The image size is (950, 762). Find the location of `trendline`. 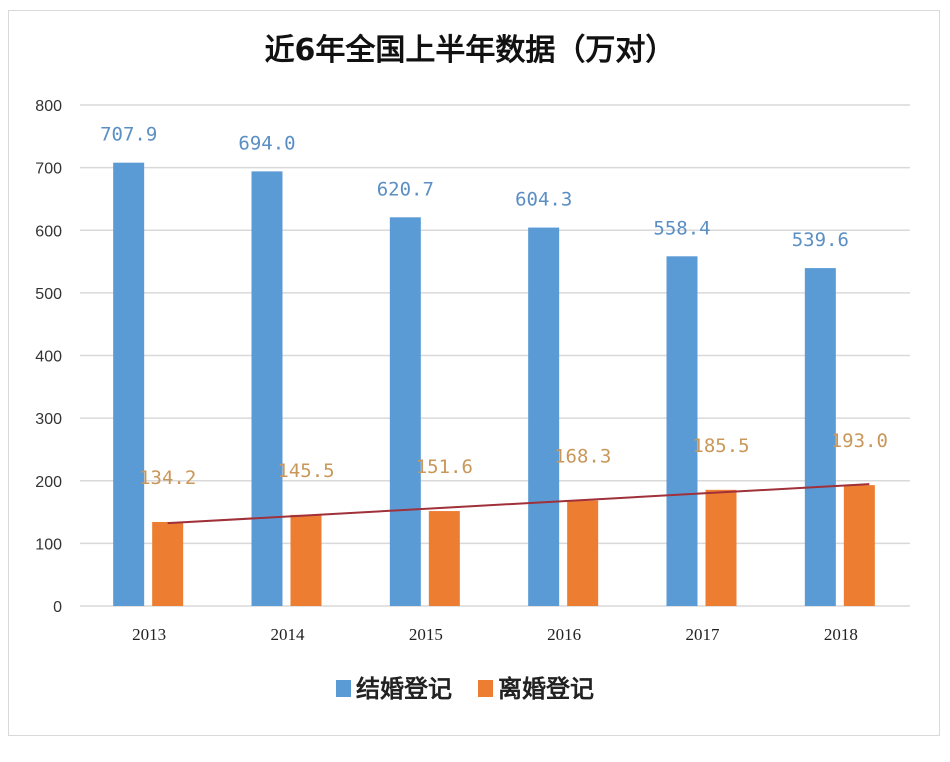

trendline is located at coordinates (518, 504).